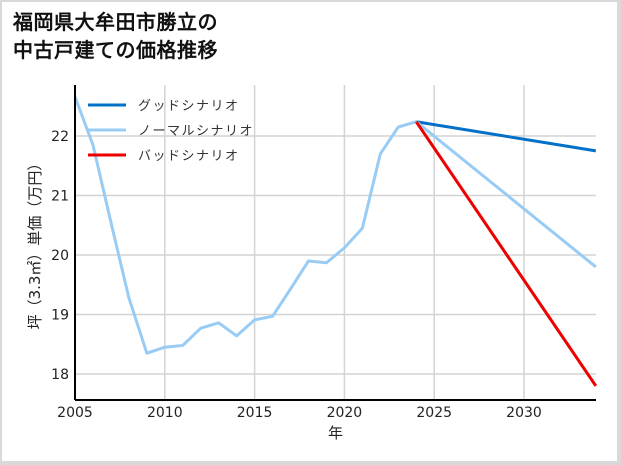 The height and width of the screenshot is (465, 621). What do you see at coordinates (189, 106) in the screenshot?
I see `legend-label: グッドシナリオ` at bounding box center [189, 106].